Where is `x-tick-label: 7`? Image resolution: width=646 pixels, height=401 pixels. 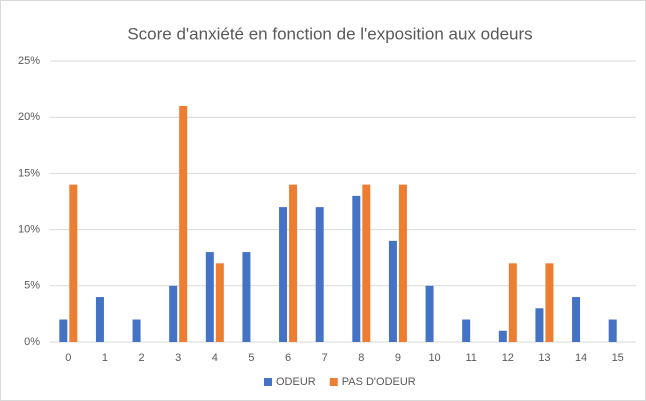
x-tick-label: 7 is located at coordinates (325, 358).